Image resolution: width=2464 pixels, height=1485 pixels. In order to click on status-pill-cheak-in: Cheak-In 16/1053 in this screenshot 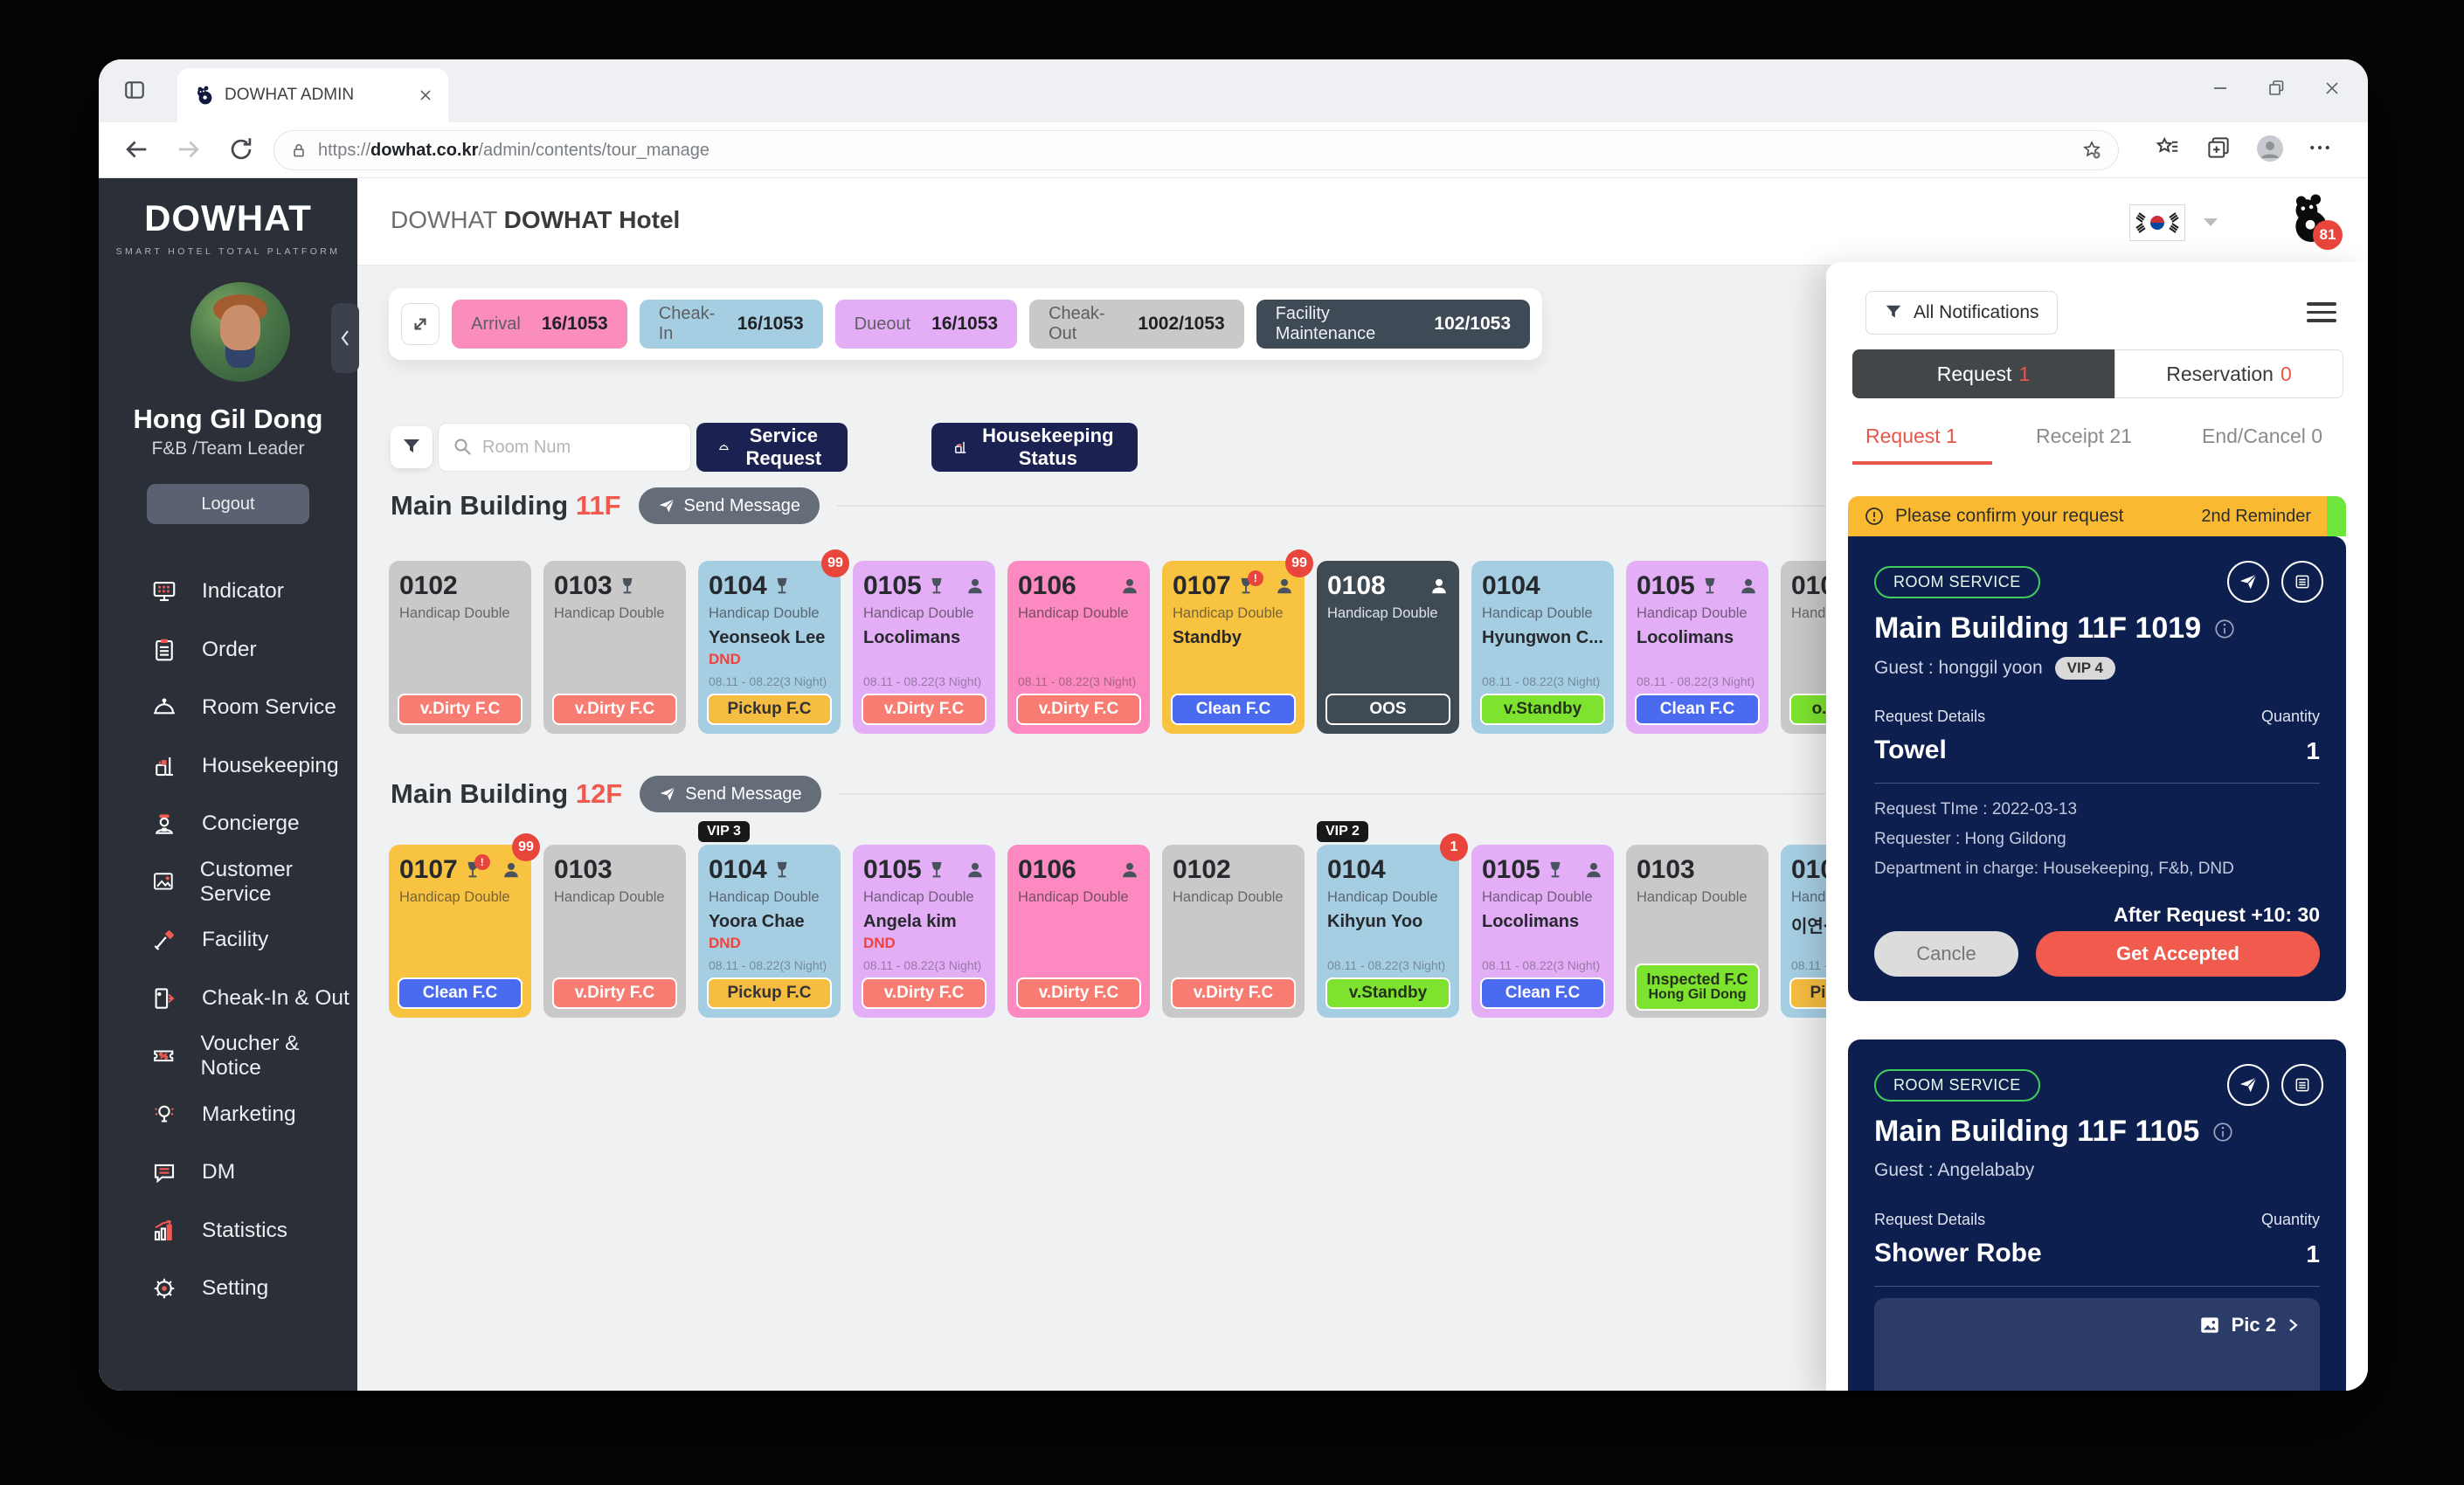, I will do `click(731, 324)`.